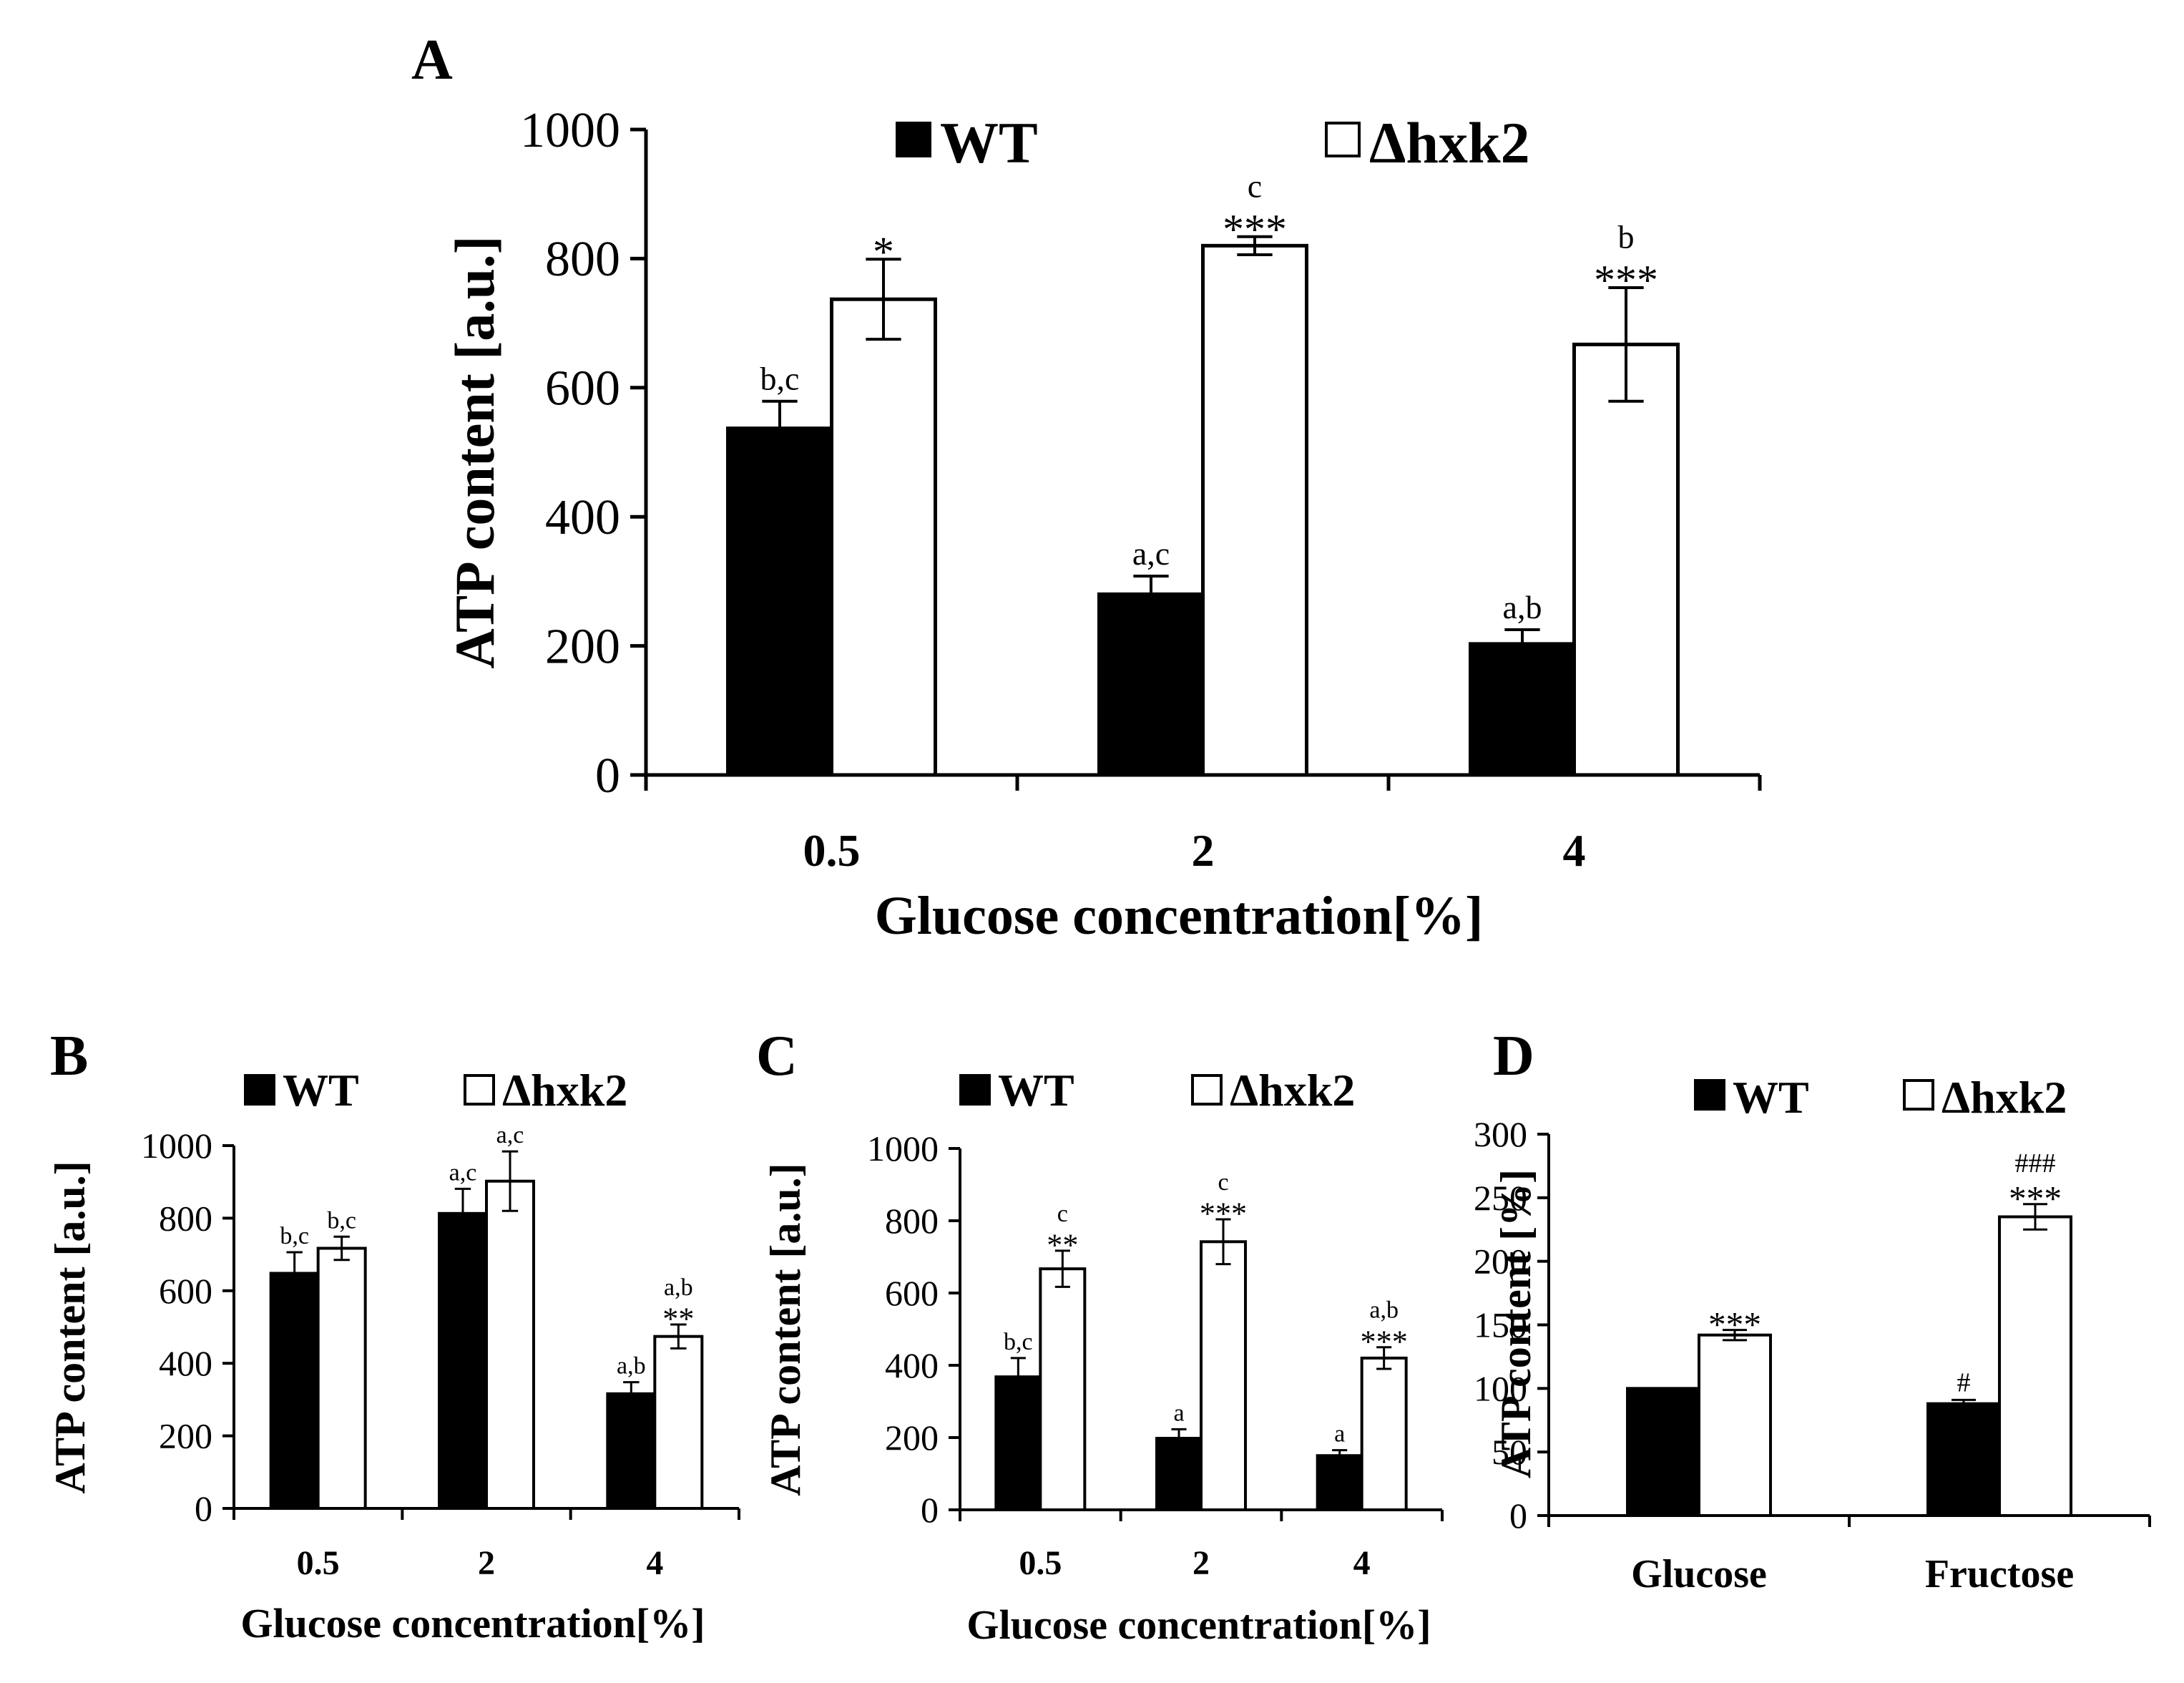 Image resolution: width=2184 pixels, height=1683 pixels. I want to click on panel-letter: A, so click(432, 60).